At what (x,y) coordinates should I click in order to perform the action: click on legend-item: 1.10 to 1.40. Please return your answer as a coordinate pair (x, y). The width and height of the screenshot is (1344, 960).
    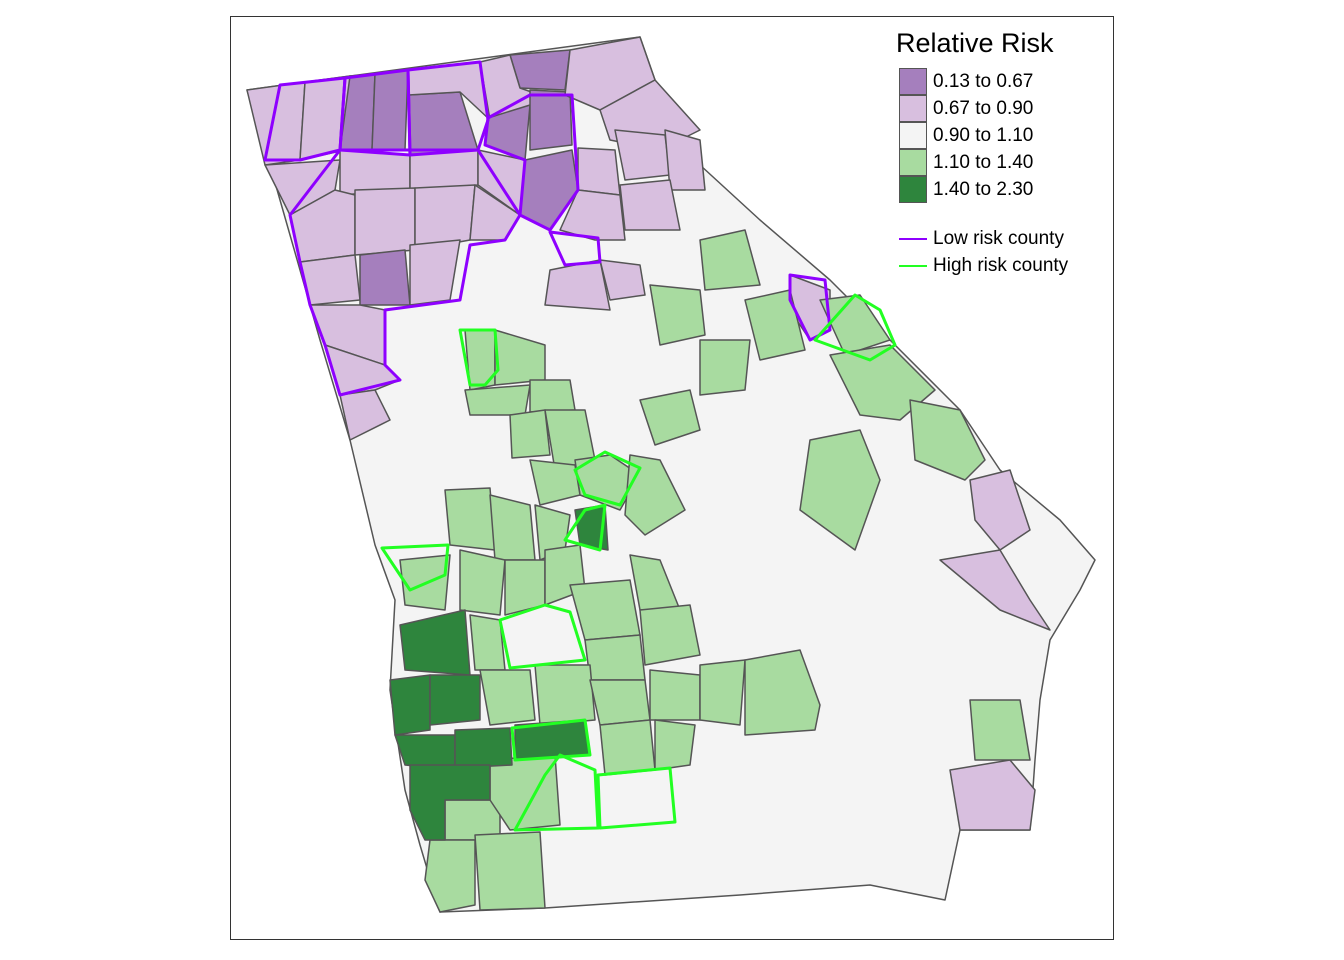
    Looking at the image, I should click on (1001, 162).